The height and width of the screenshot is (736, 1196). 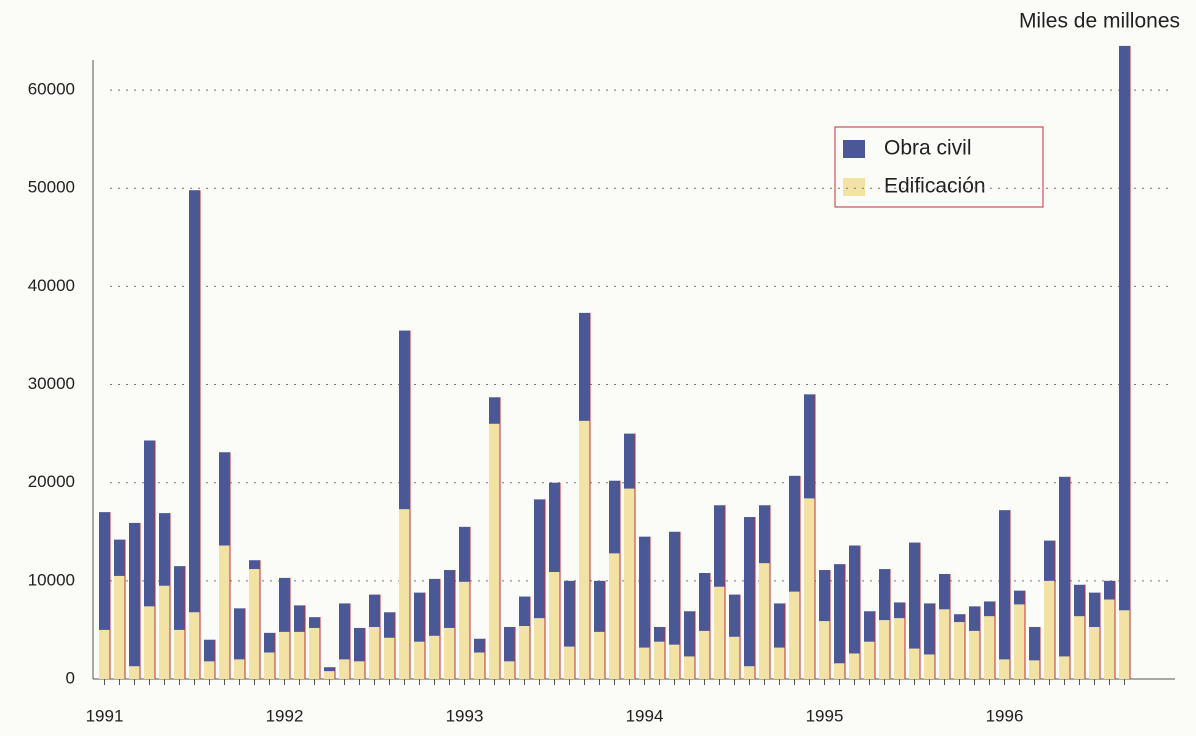 I want to click on y-tick-label: 20000, so click(x=51, y=481).